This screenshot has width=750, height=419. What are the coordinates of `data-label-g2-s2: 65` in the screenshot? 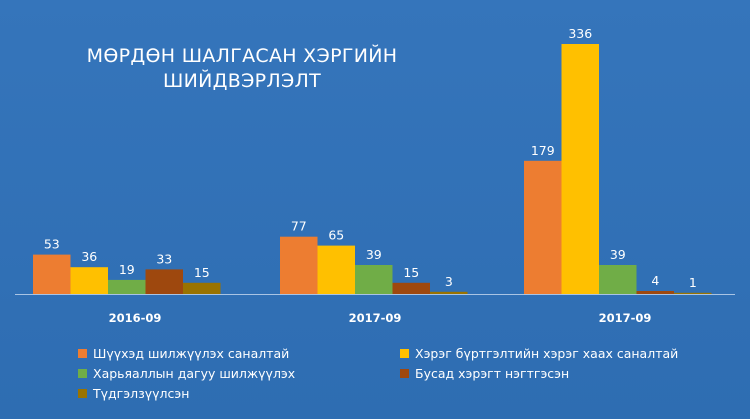 It's located at (336, 235).